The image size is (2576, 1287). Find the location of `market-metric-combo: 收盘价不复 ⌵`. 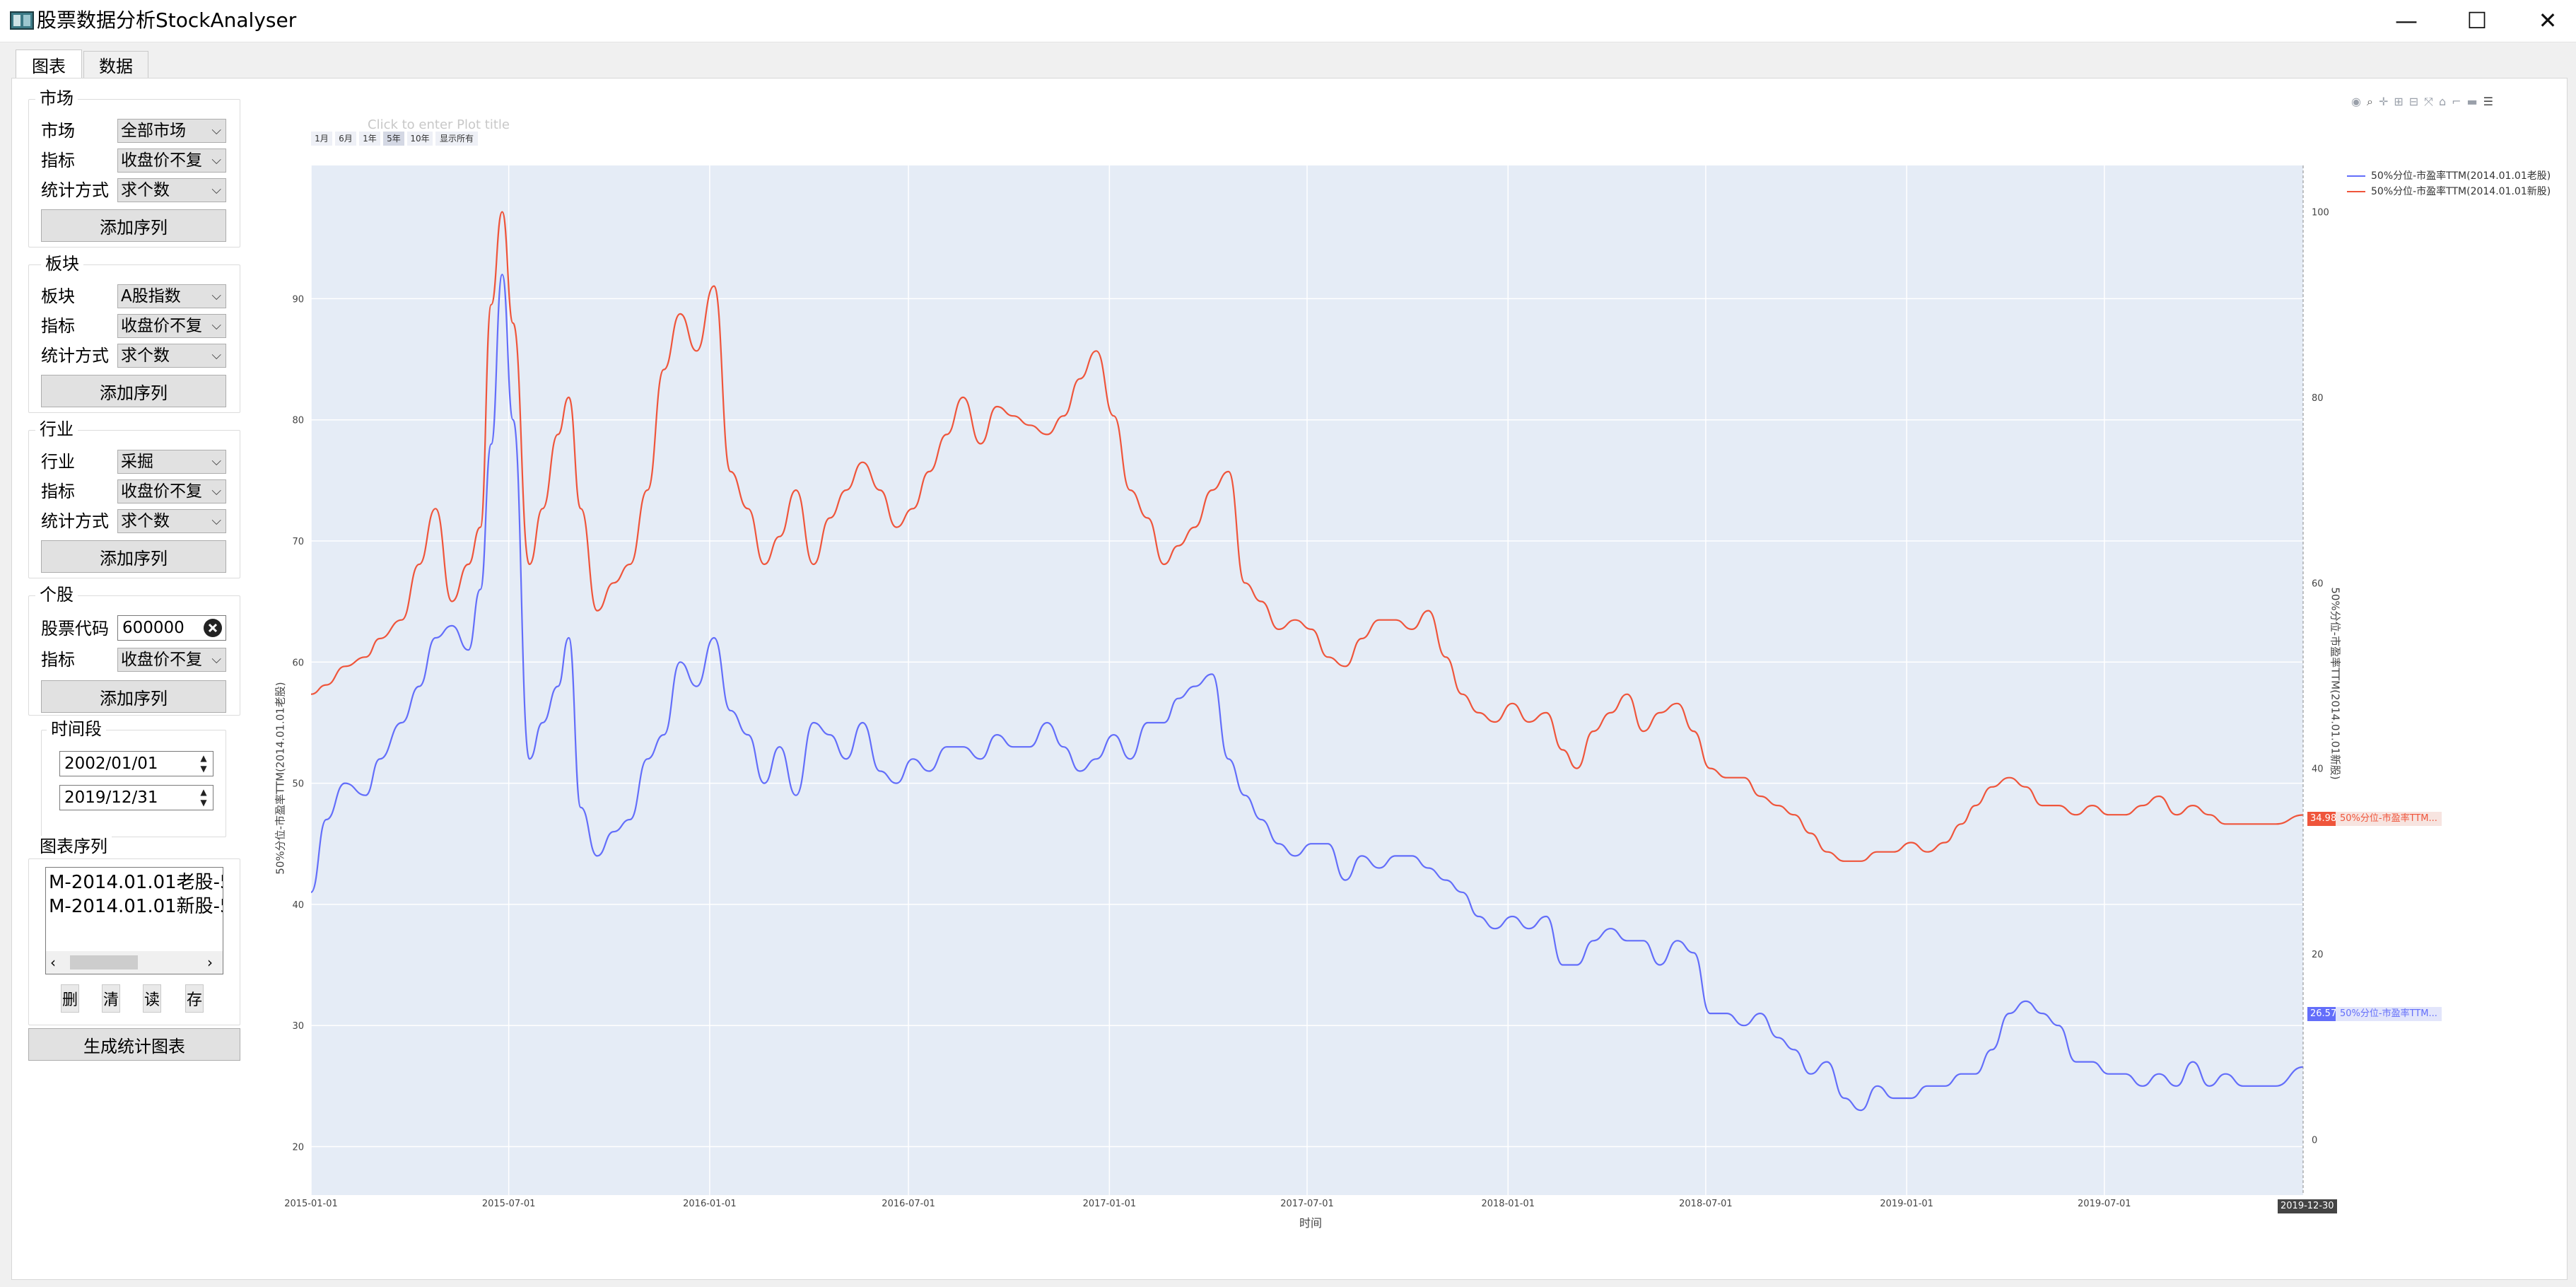

market-metric-combo: 收盘价不复 ⌵ is located at coordinates (171, 160).